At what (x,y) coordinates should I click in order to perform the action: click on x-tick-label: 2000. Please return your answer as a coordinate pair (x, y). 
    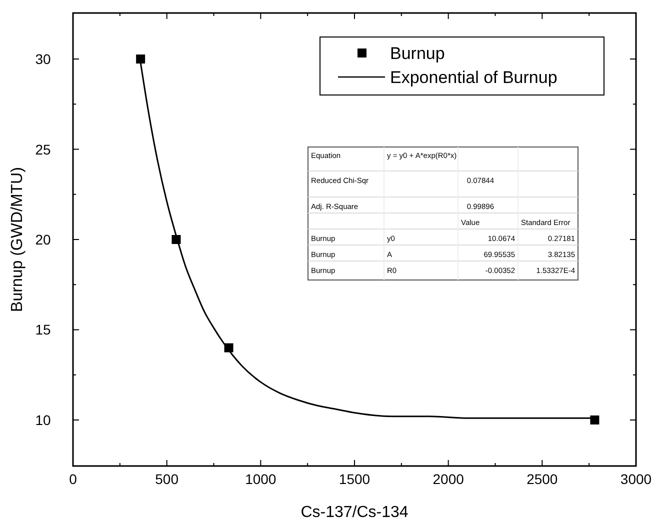
    Looking at the image, I should click on (448, 479).